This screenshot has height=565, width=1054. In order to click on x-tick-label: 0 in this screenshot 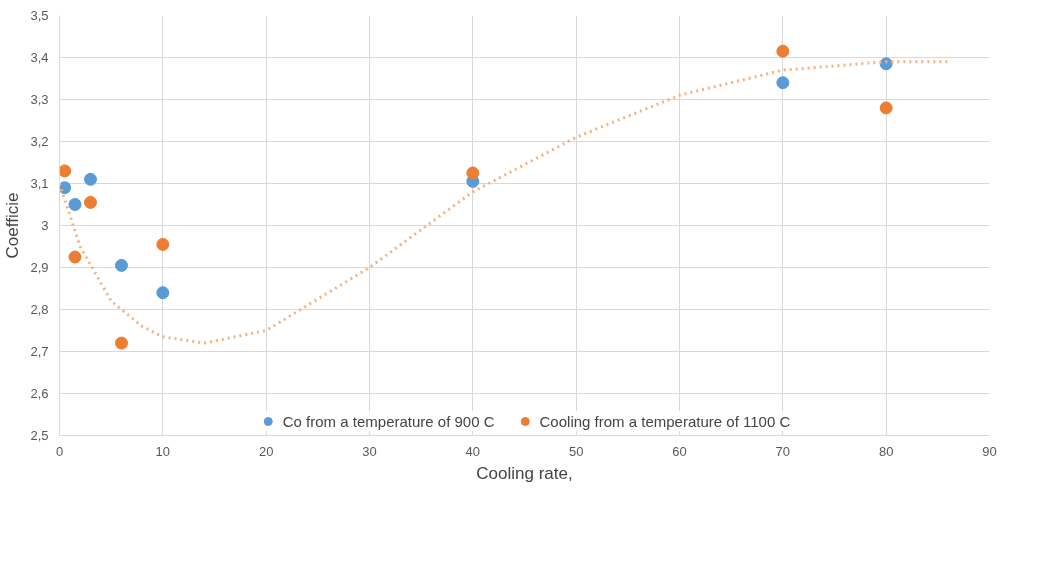, I will do `click(59, 451)`.